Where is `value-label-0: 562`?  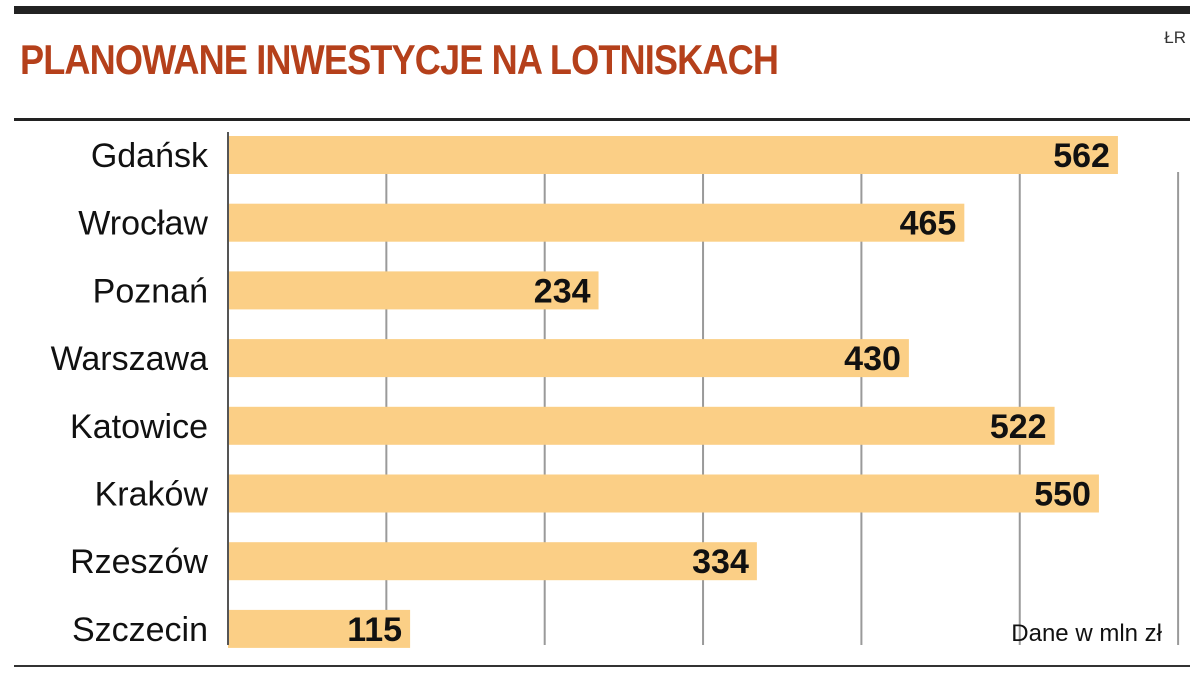
value-label-0: 562 is located at coordinates (1081, 156).